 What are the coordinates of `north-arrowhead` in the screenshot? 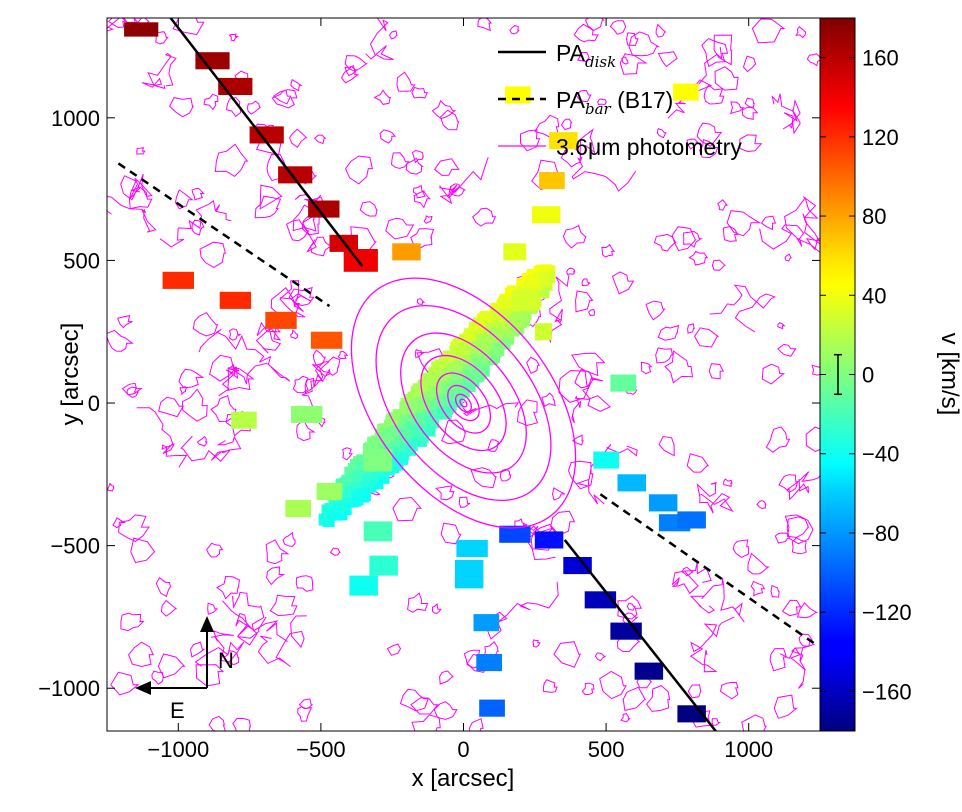 It's located at (207, 624).